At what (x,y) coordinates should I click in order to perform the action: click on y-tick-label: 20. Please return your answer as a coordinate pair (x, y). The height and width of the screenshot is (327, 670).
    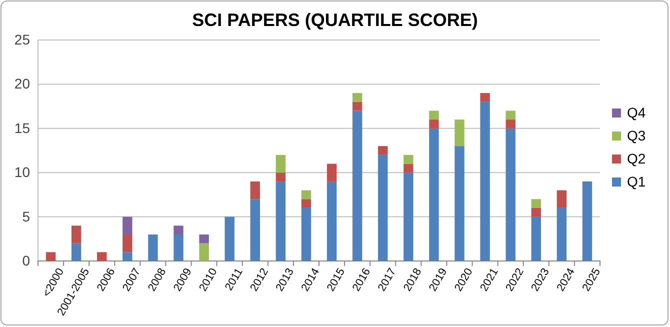
    Looking at the image, I should click on (22, 84).